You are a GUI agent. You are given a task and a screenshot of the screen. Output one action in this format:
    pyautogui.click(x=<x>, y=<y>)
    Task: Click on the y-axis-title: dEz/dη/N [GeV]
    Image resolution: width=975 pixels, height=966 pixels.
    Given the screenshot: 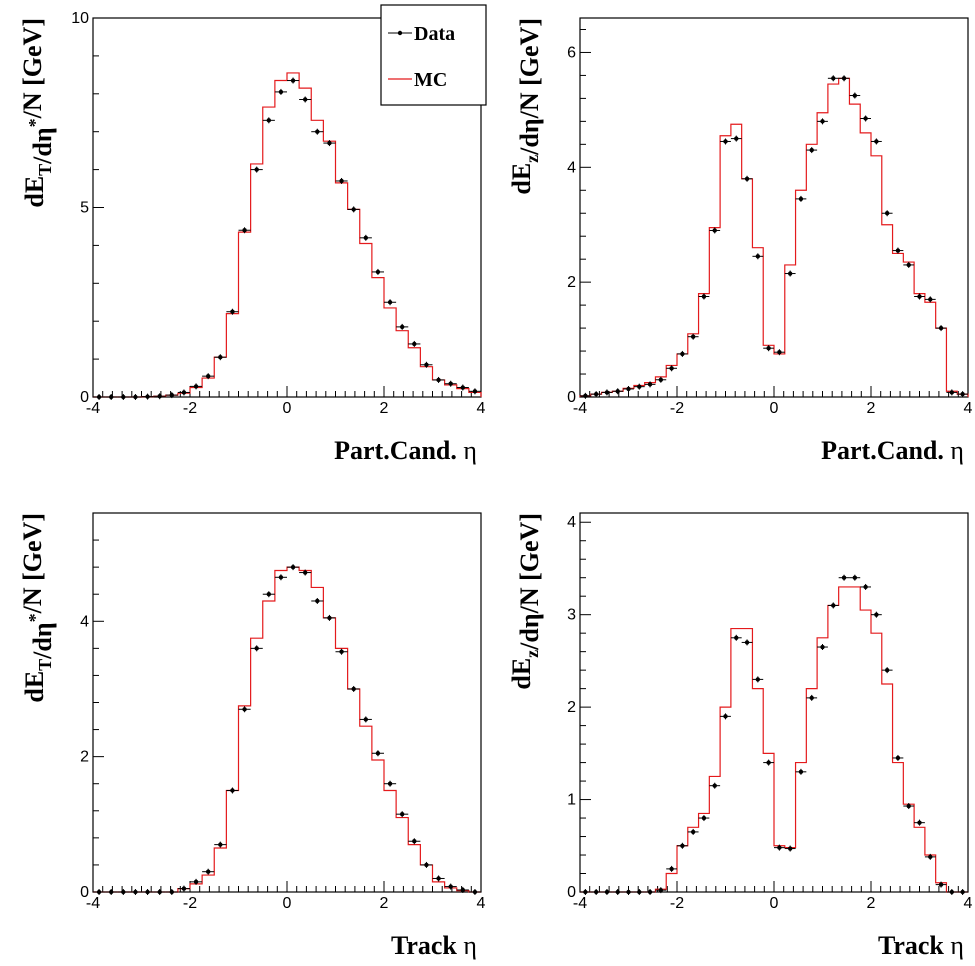 What is the action you would take?
    pyautogui.click(x=525, y=601)
    